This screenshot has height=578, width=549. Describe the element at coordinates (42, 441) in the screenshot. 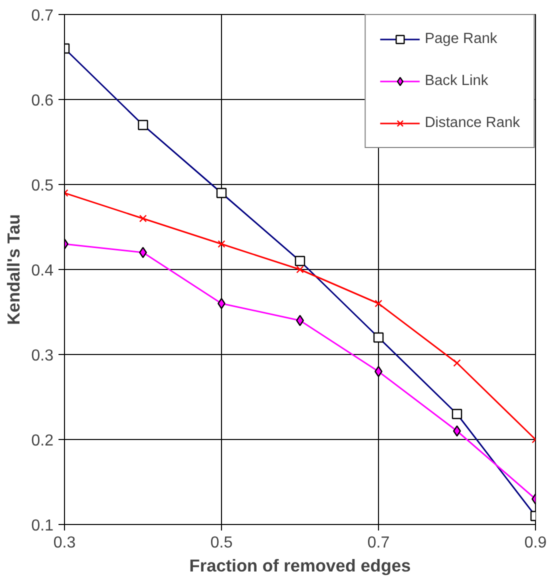

I see `y-tick-label: 0.2` at that location.